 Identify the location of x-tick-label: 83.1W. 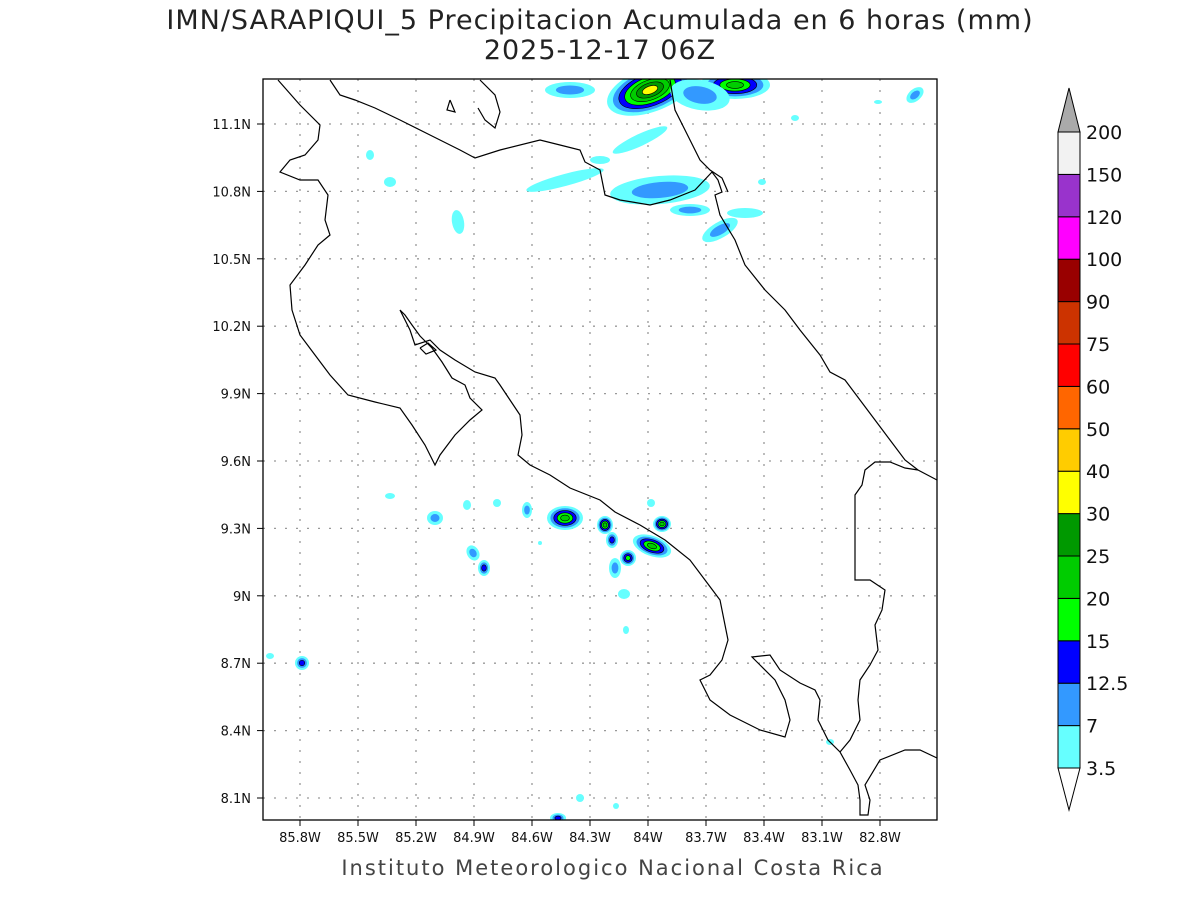
(822, 838).